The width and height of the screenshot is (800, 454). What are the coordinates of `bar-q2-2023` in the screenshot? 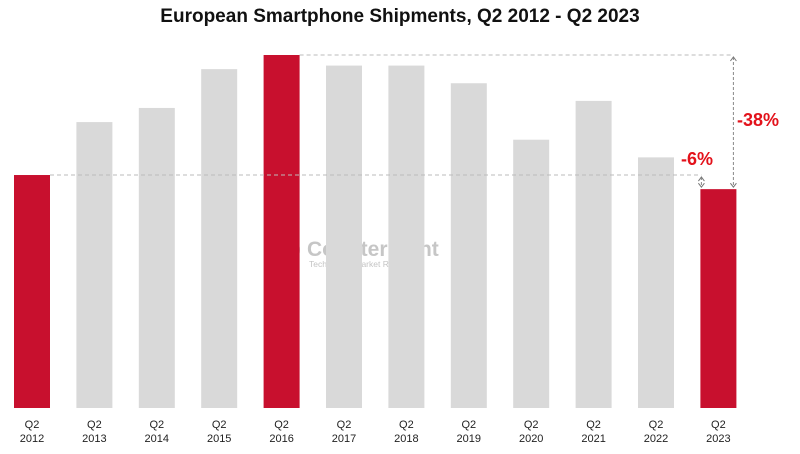 It's located at (718, 298).